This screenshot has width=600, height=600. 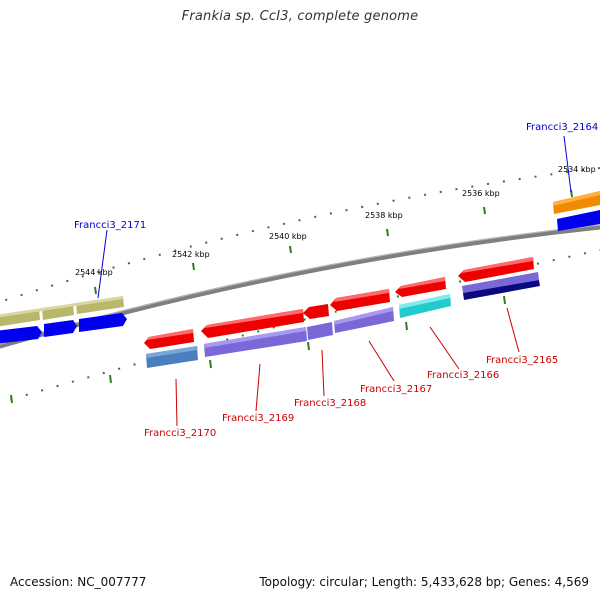 I want to click on gene-label-2165: Francci3_2165, so click(x=522, y=360).